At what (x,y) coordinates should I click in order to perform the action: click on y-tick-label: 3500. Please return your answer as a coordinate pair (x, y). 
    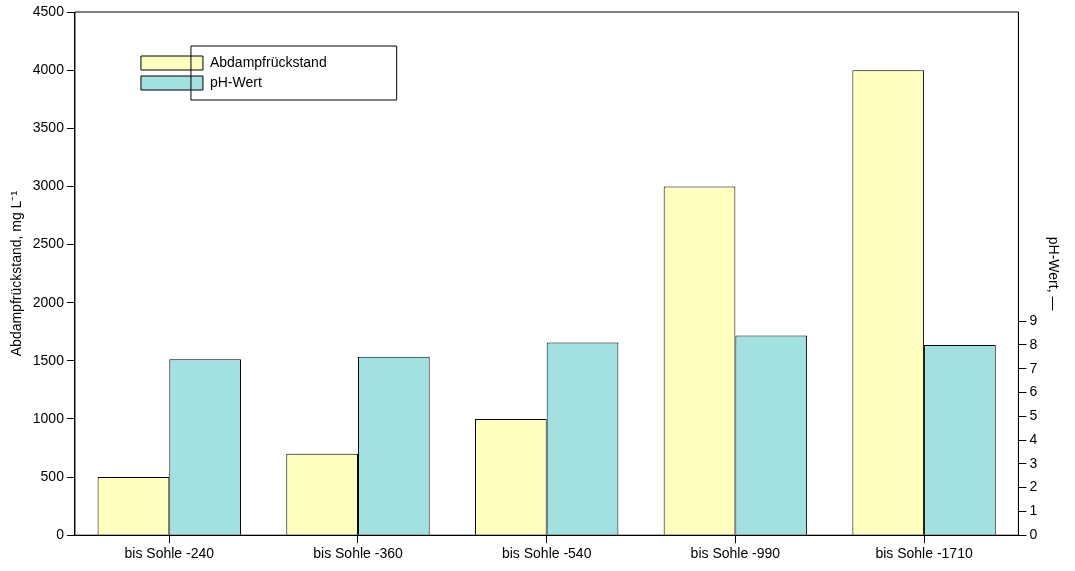
    Looking at the image, I should click on (48, 127).